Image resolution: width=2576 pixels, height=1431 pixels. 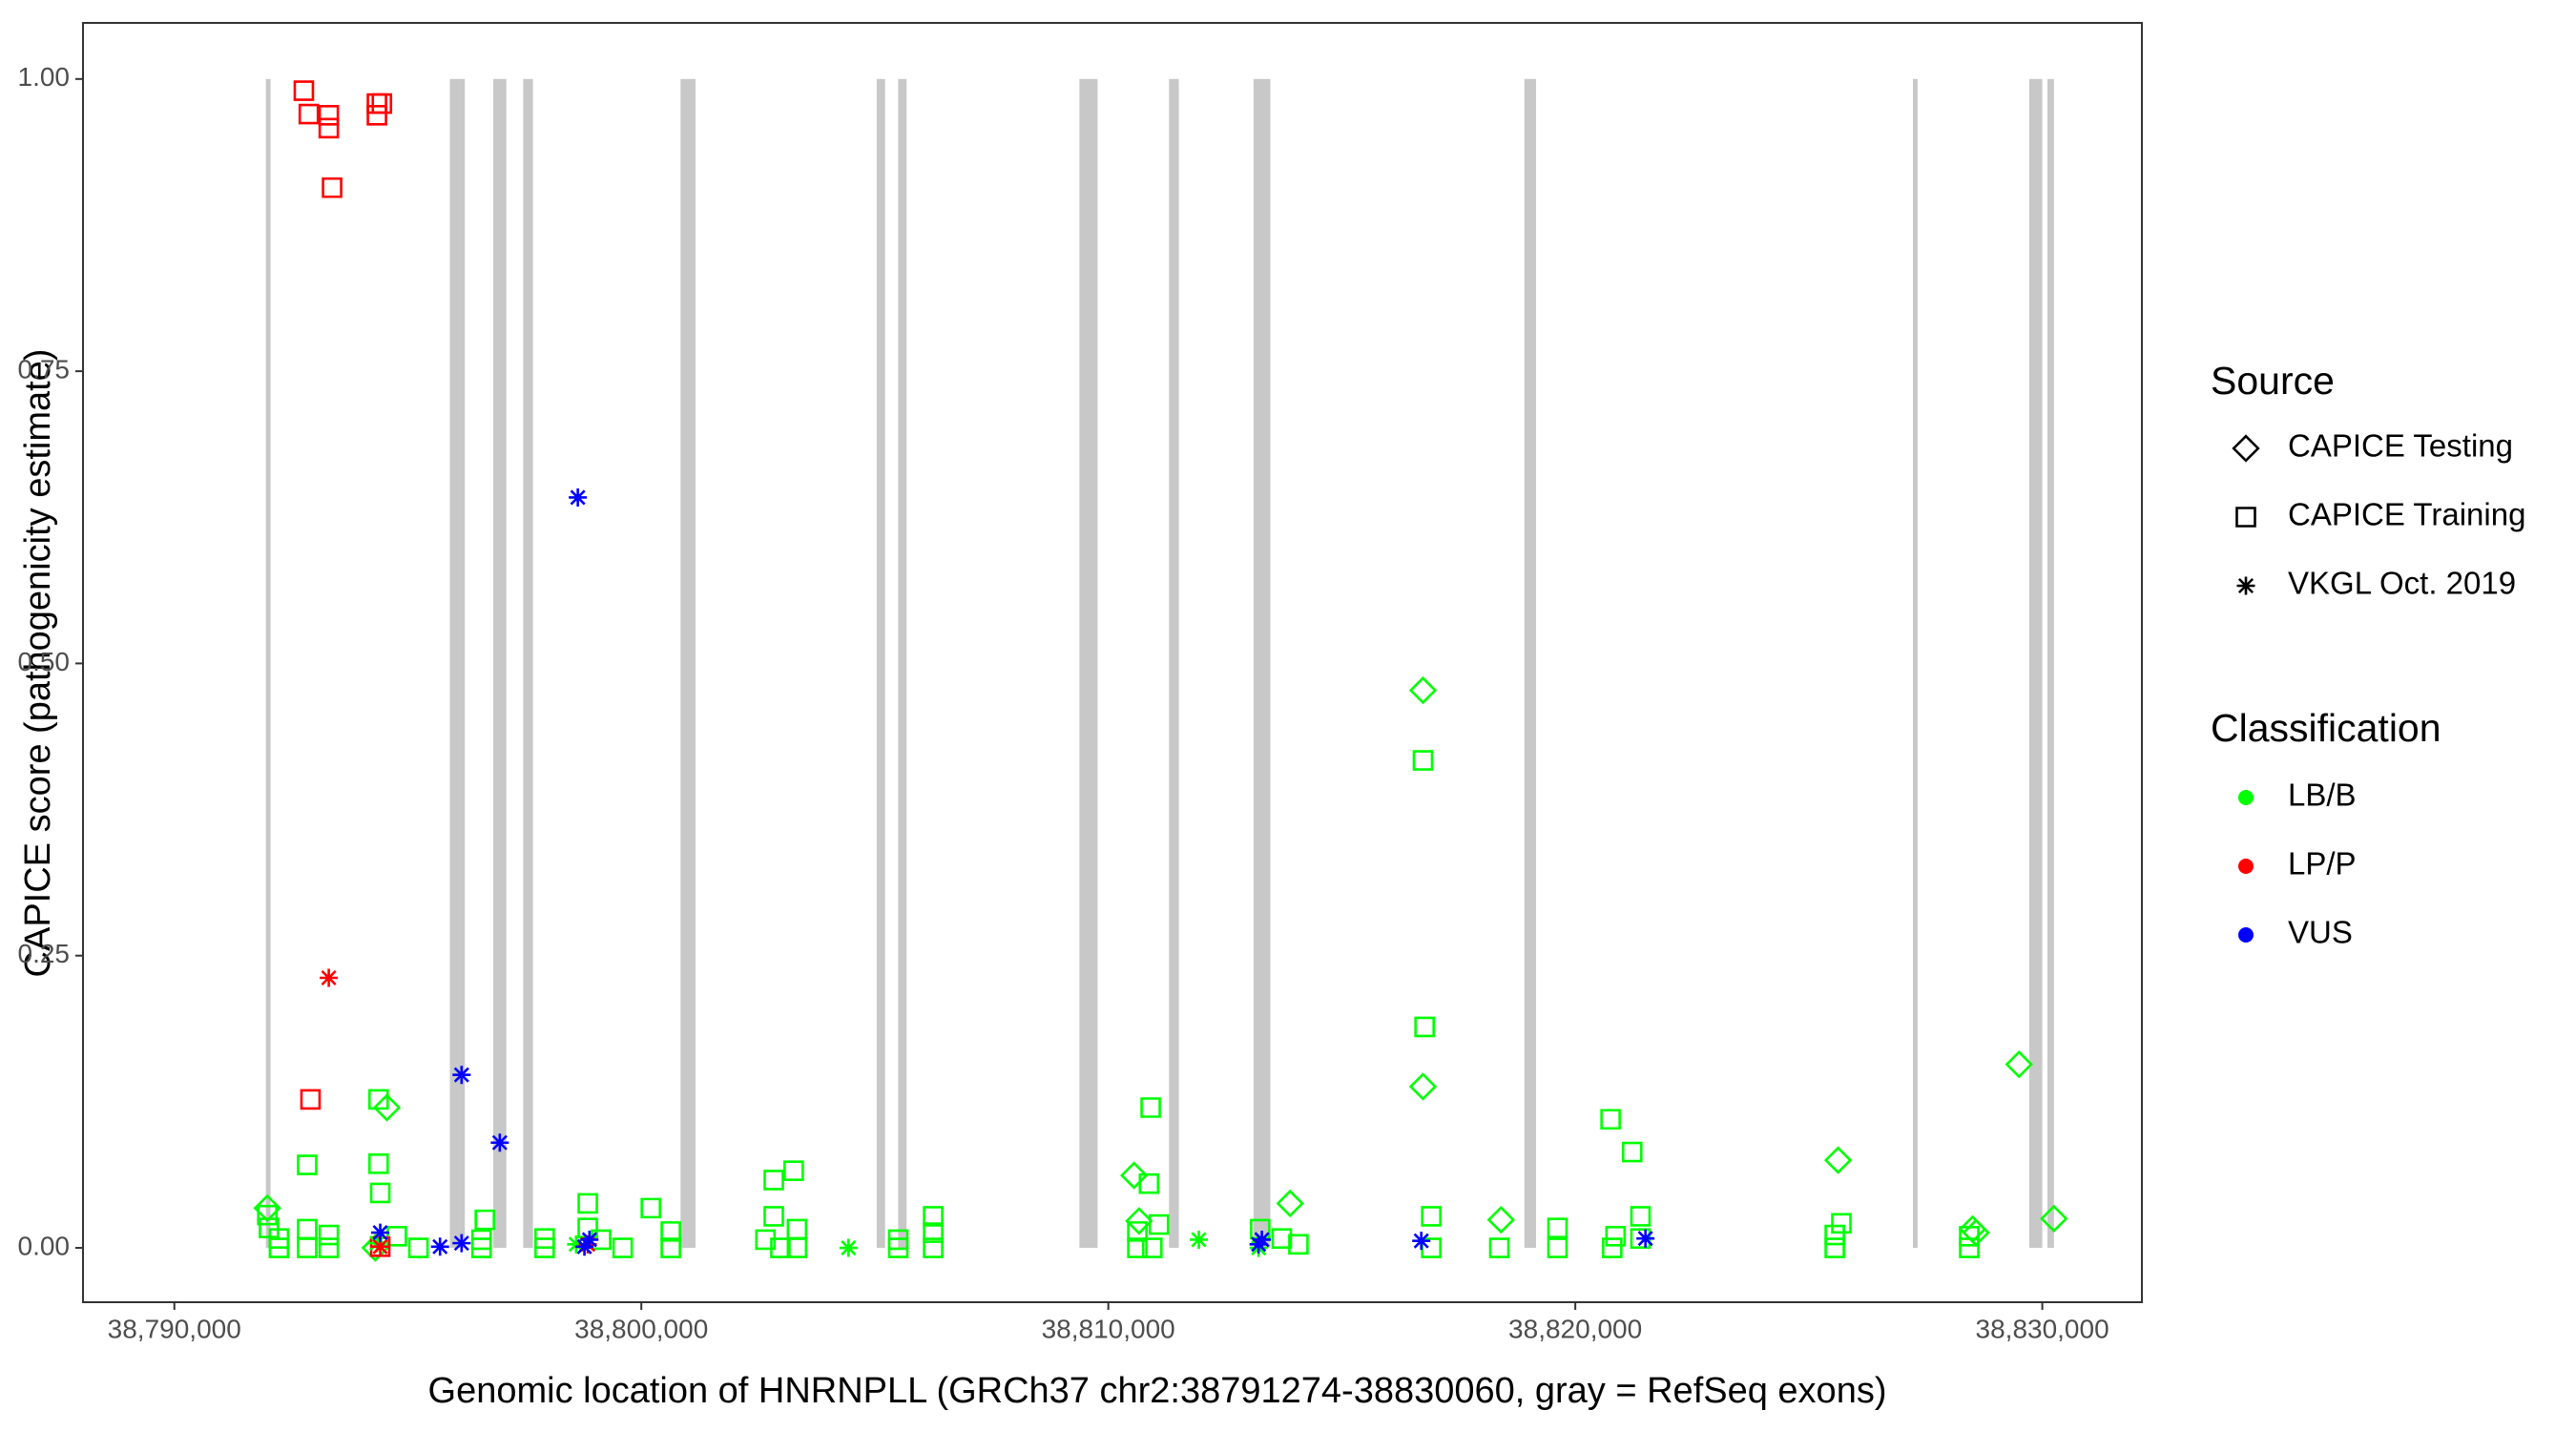 I want to click on legend-label: LP/P, so click(x=2322, y=863).